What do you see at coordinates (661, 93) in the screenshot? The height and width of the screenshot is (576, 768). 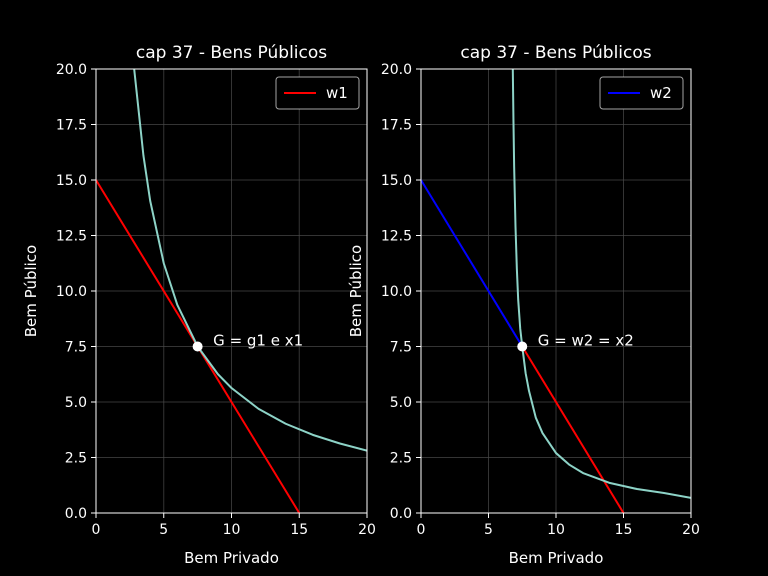 I see `legend-label: w2` at bounding box center [661, 93].